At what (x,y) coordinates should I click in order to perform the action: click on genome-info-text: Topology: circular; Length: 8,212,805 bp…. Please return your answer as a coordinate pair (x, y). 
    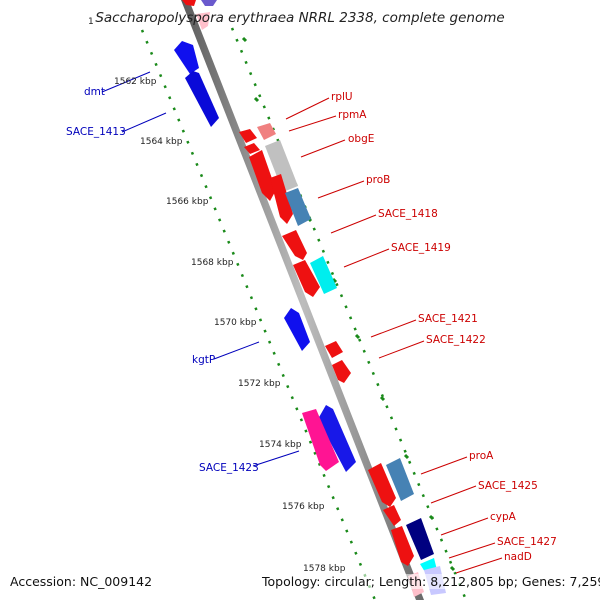
    Looking at the image, I should click on (431, 581).